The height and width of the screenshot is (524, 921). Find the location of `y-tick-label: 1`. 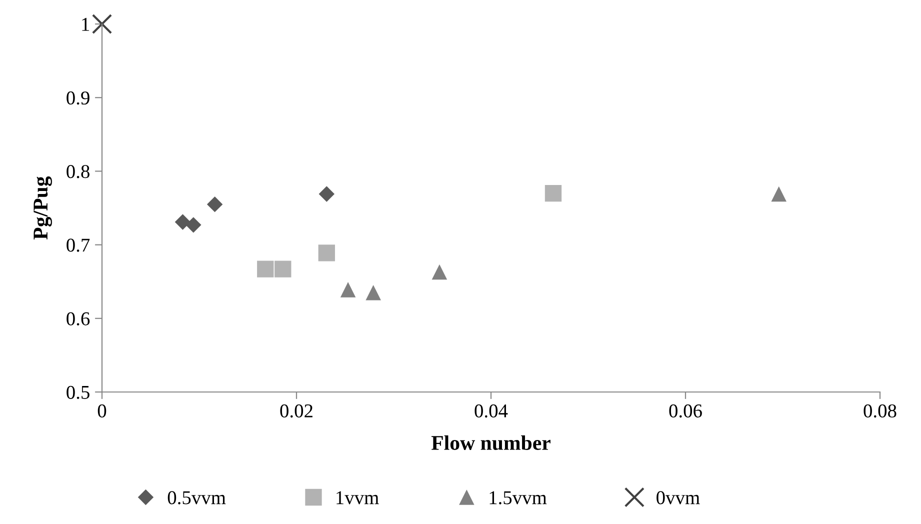

y-tick-label: 1 is located at coordinates (86, 24).